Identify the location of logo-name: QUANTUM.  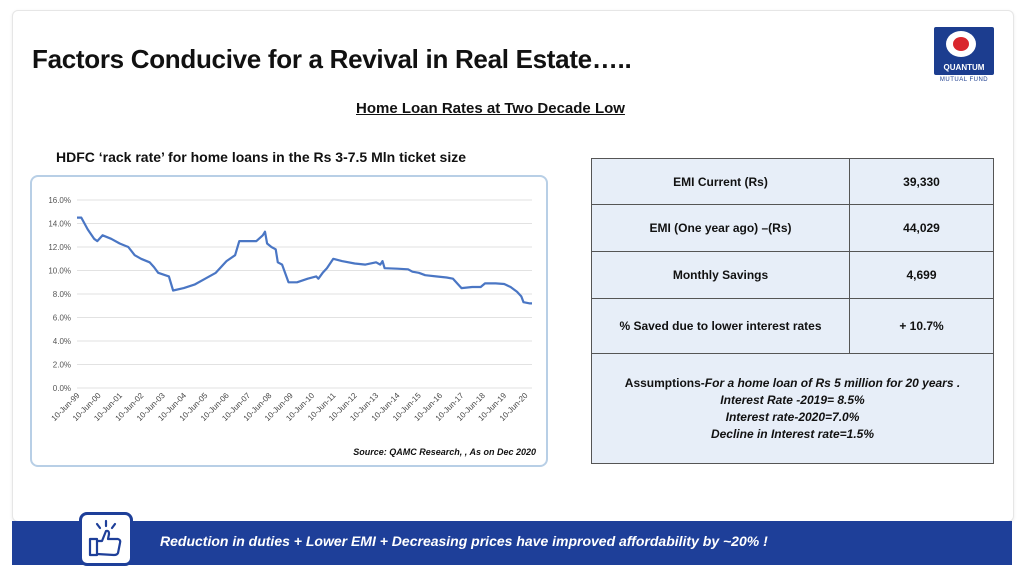
(964, 67).